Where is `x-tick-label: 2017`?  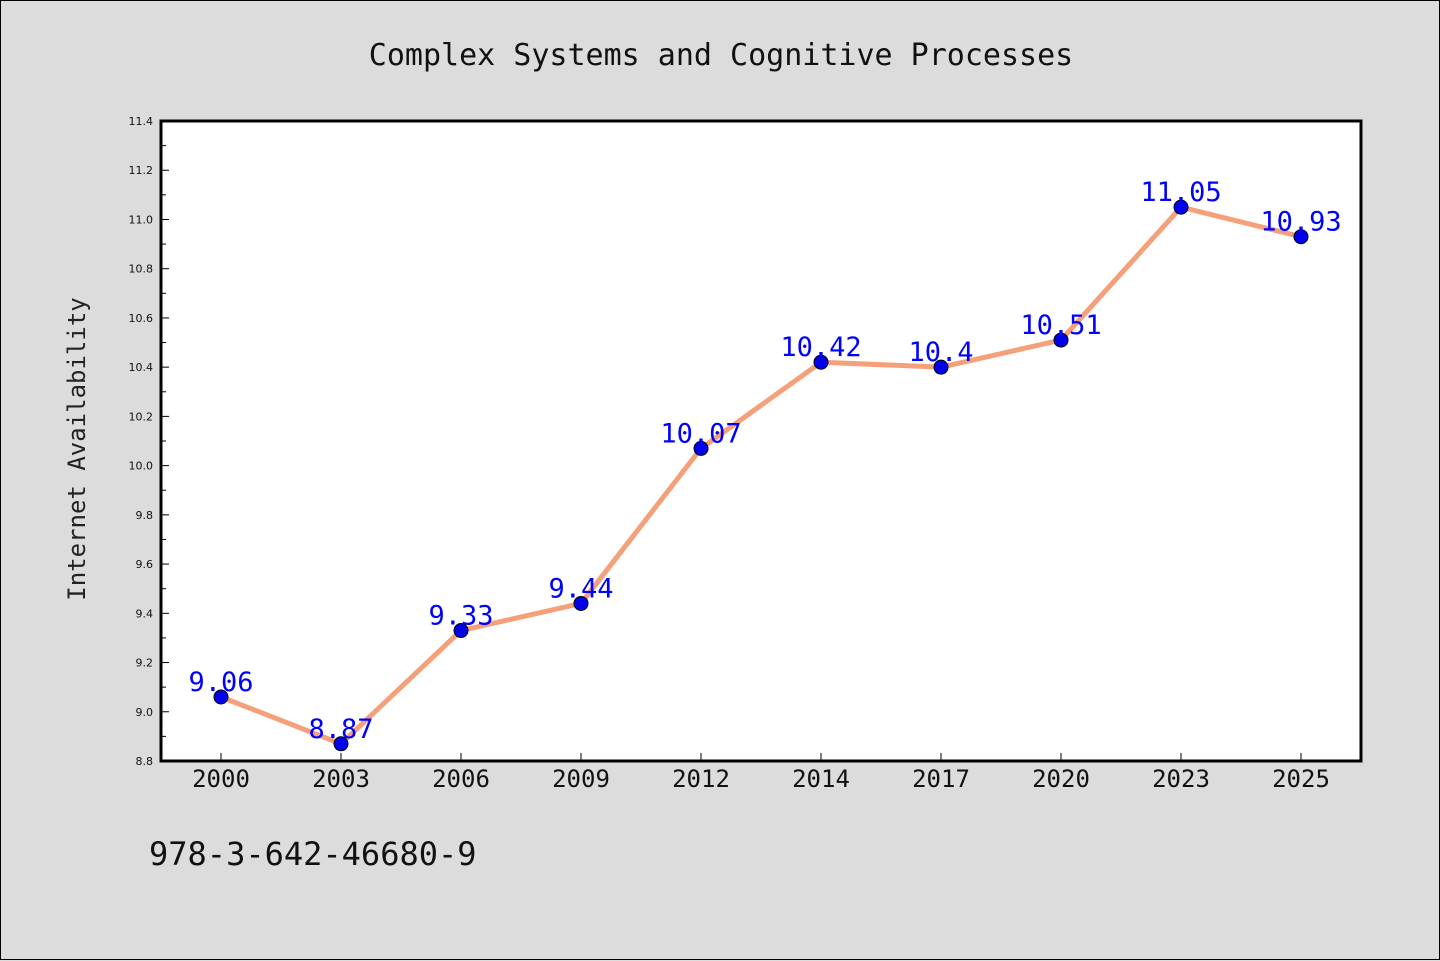
x-tick-label: 2017 is located at coordinates (941, 779).